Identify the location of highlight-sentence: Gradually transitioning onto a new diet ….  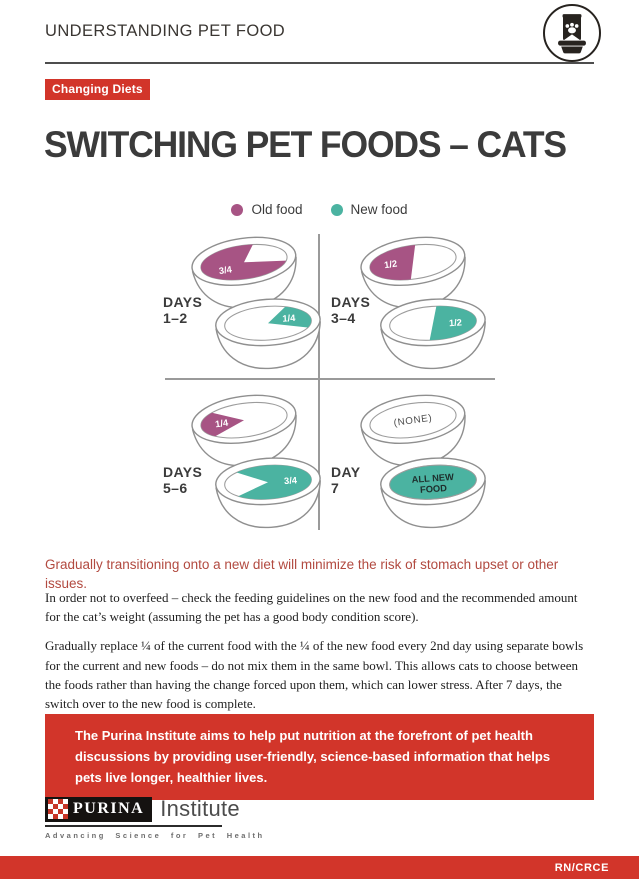
(302, 574).